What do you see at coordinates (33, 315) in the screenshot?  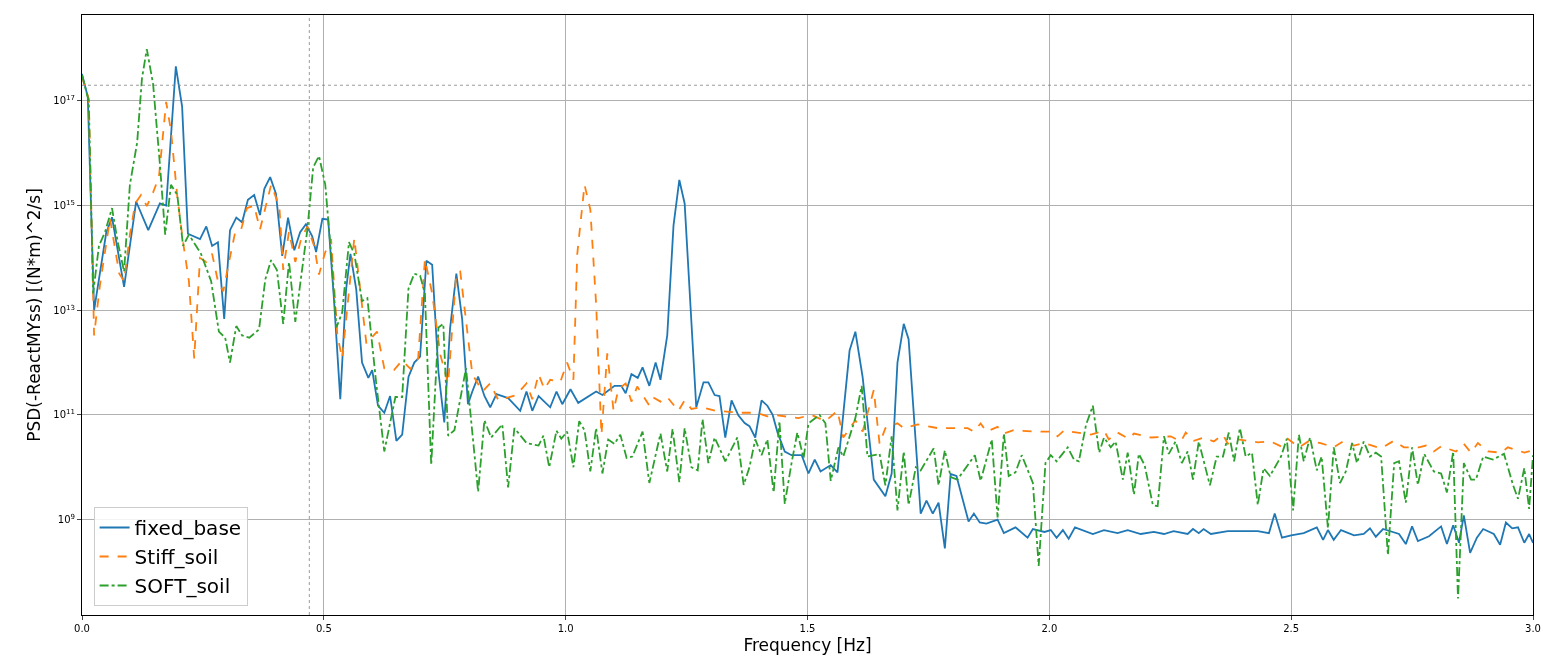 I see `y-axis-title: PSD(-ReactMYss) [(N*m)^2/s]` at bounding box center [33, 315].